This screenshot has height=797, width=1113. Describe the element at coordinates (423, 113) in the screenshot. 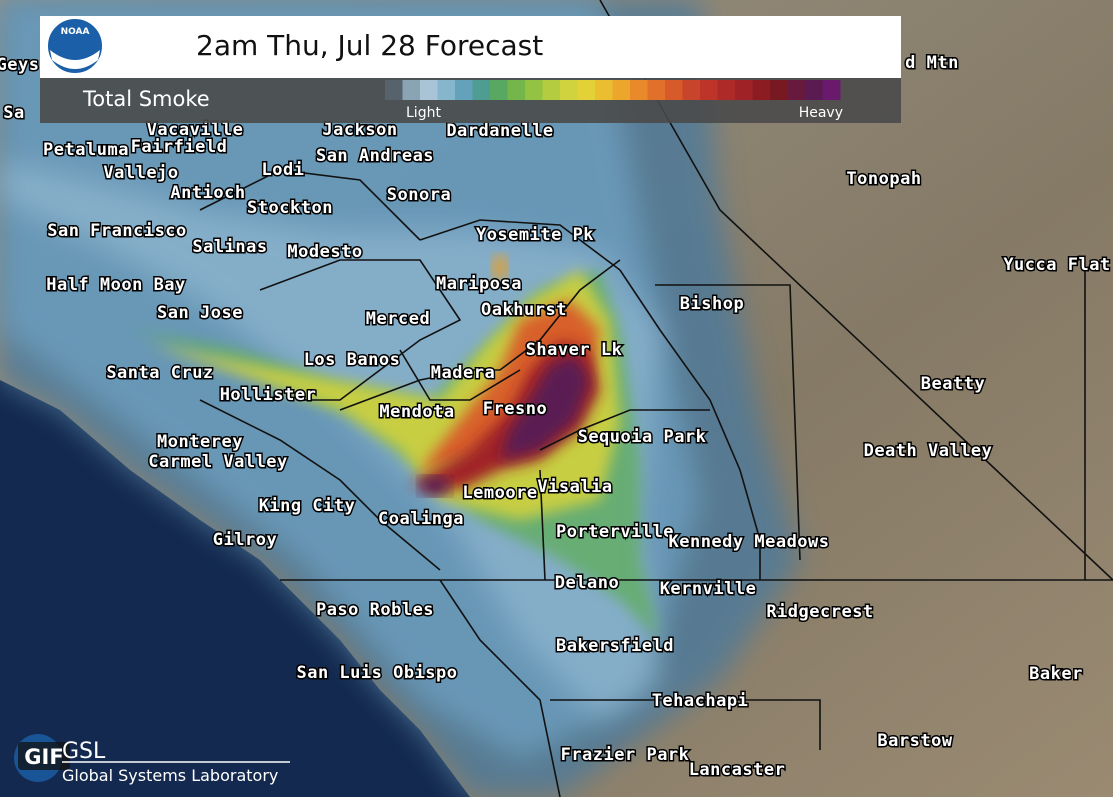

I see `legend-low: Light` at that location.